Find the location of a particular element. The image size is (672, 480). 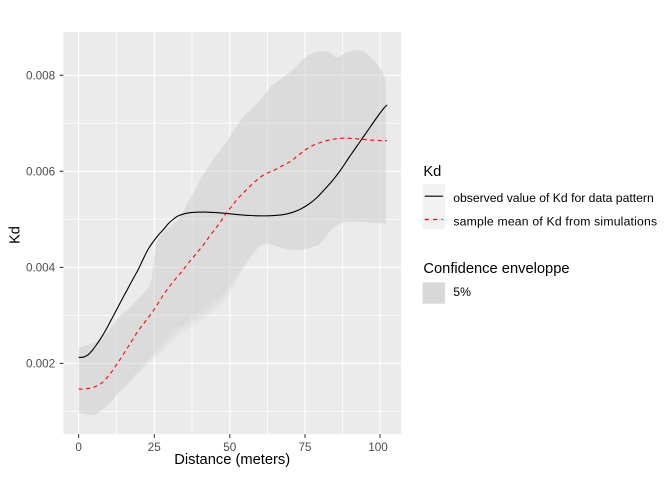

svg-text: 75 is located at coordinates (305, 447).